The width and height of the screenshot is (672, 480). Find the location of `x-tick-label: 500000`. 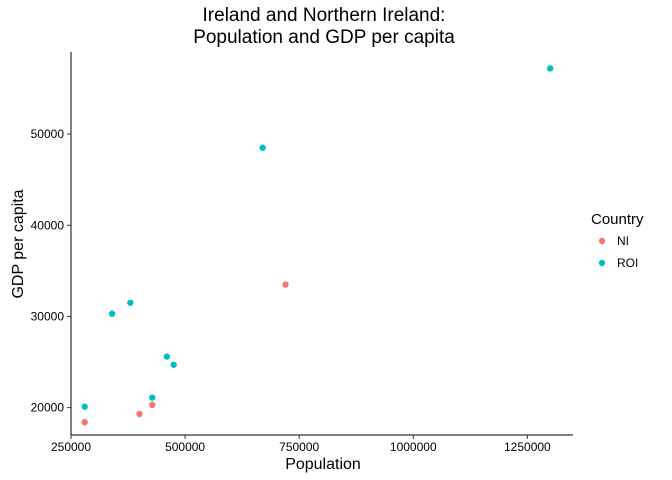

x-tick-label: 500000 is located at coordinates (185, 447).